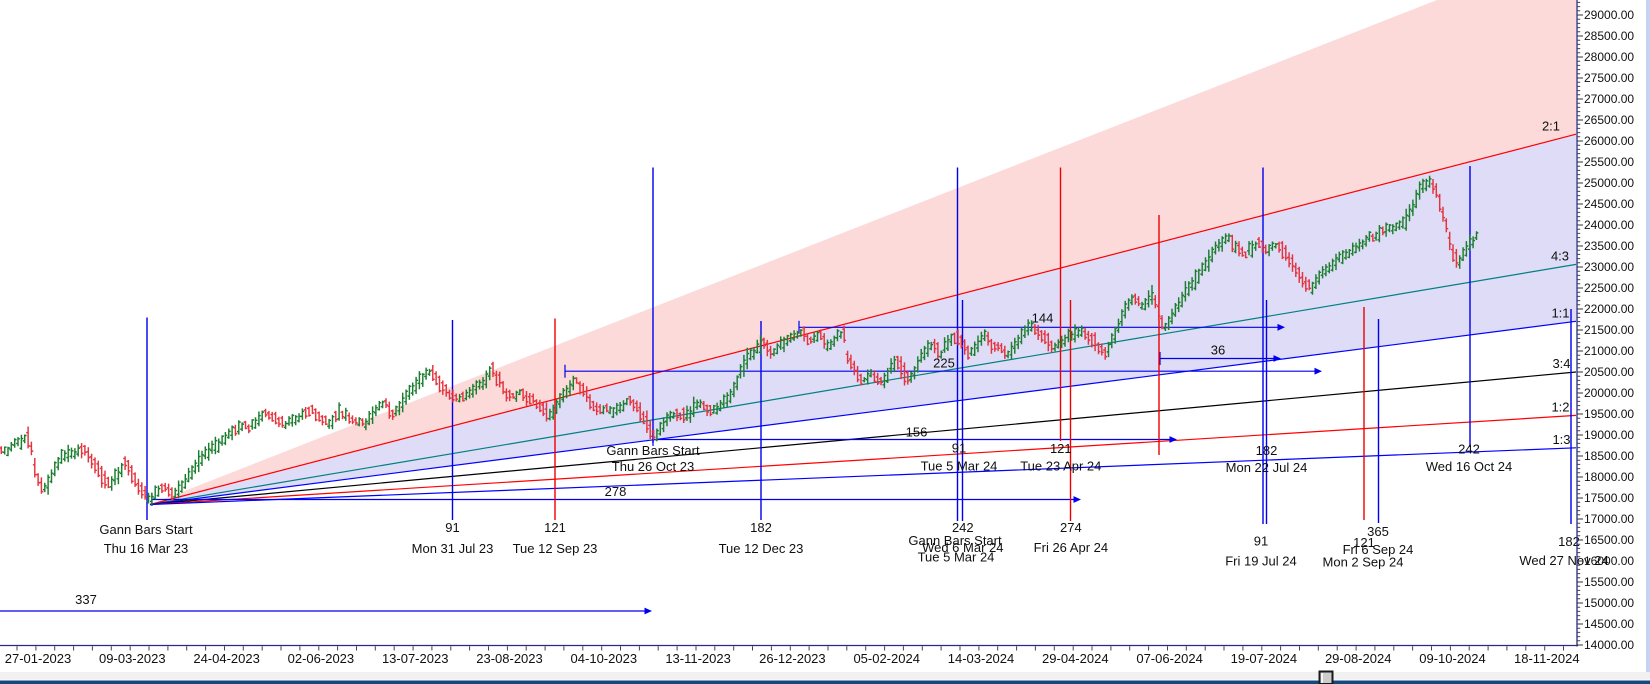 This screenshot has height=684, width=1650. What do you see at coordinates (653, 466) in the screenshot?
I see `svg-text: Thu 26 Oct 23` at bounding box center [653, 466].